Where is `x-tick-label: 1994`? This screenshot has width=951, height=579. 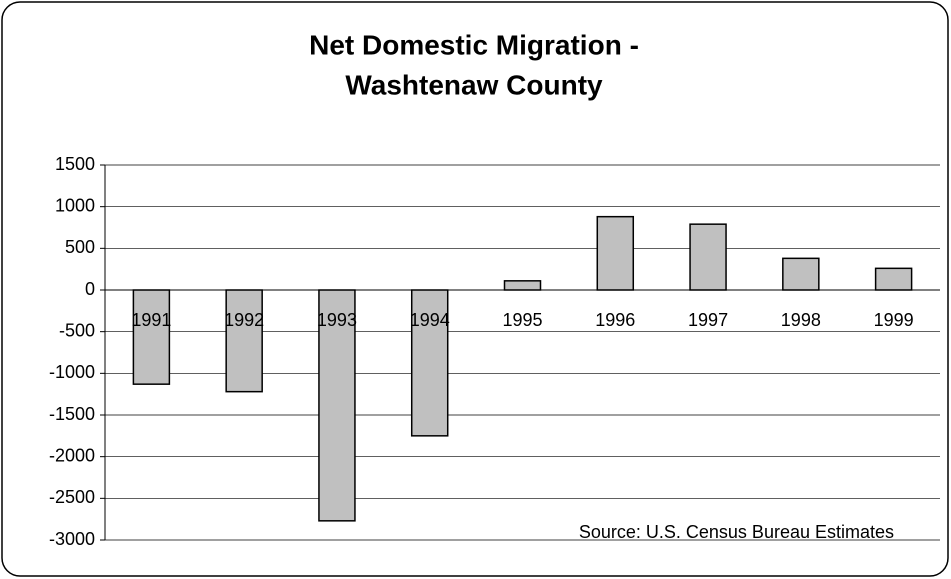
x-tick-label: 1994 is located at coordinates (430, 320).